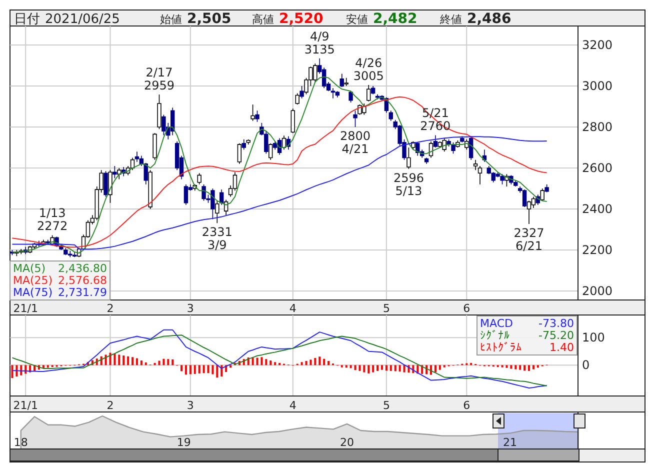 Image resolution: width=653 pixels, height=470 pixels. Describe the element at coordinates (347, 442) in the screenshot. I see `x-tick-label: 20` at that location.